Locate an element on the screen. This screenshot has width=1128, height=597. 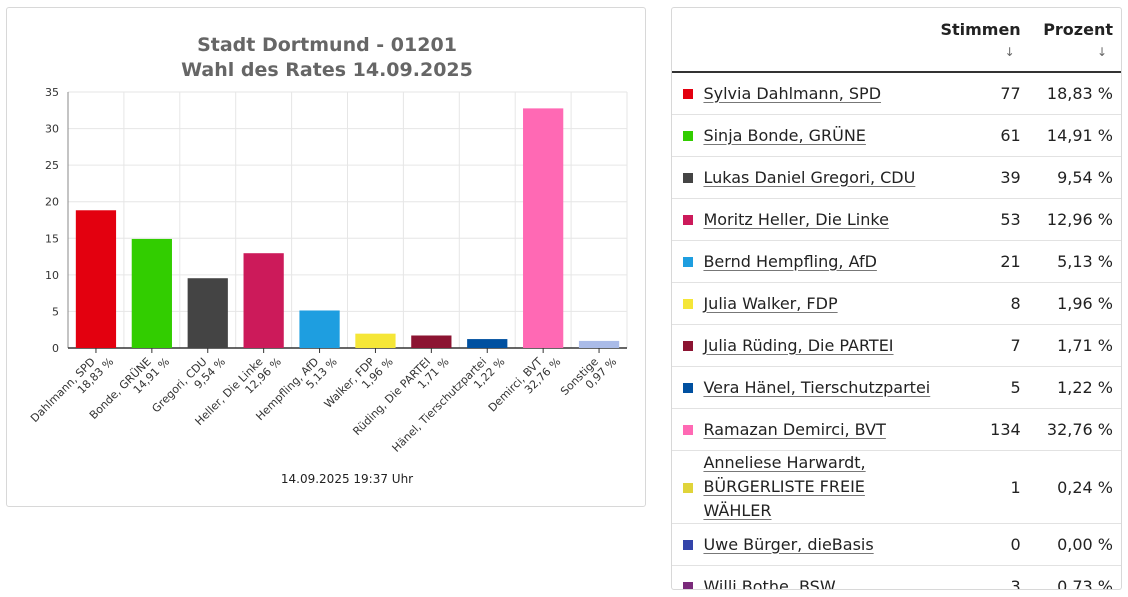
table-row: Willi Bothe, BSW 3 0,73 % is located at coordinates (896, 577).